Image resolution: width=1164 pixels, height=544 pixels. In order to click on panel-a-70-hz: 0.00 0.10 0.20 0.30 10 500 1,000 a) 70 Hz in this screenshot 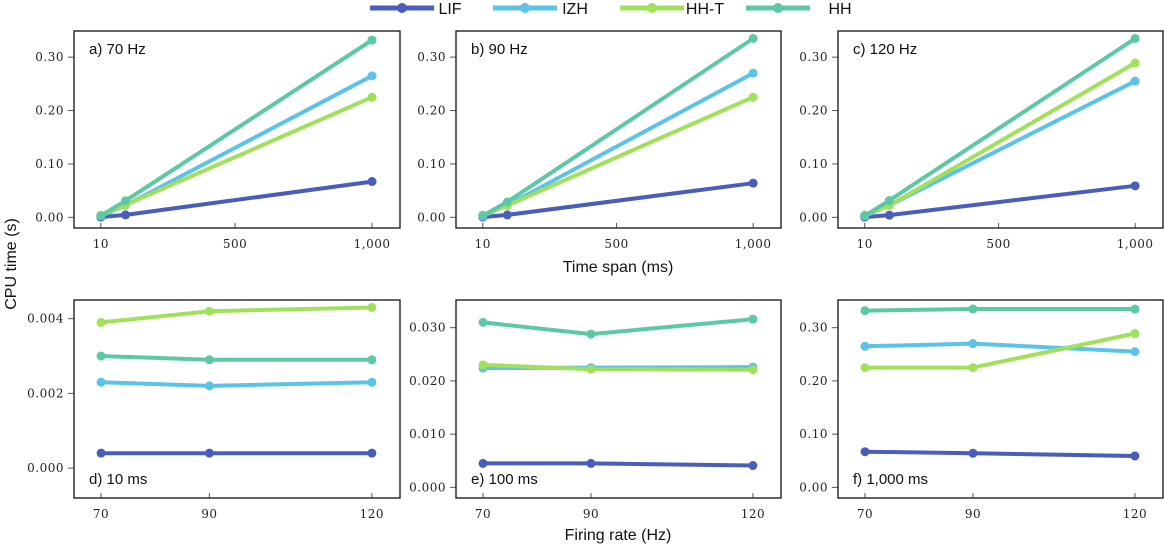, I will do `click(218, 140)`.